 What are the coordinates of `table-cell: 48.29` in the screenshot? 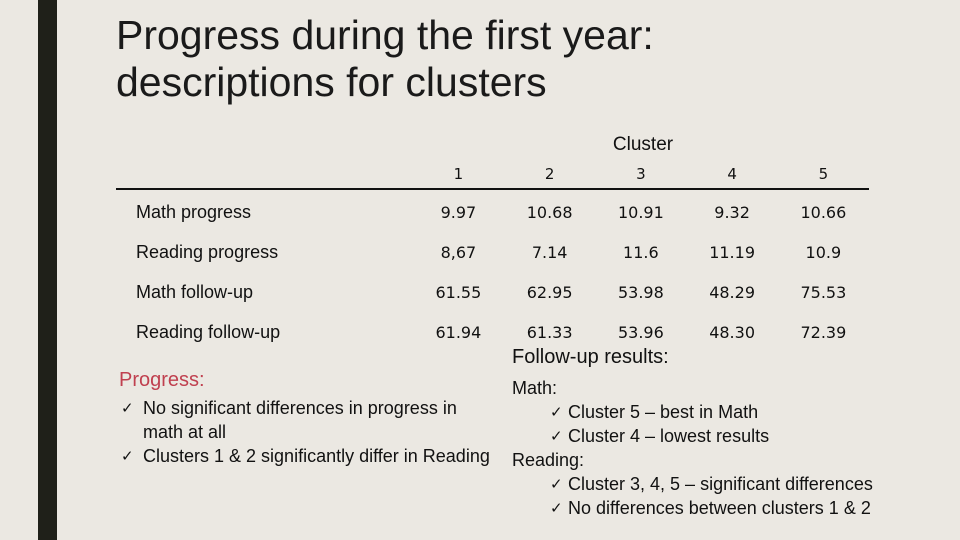 It's located at (732, 292).